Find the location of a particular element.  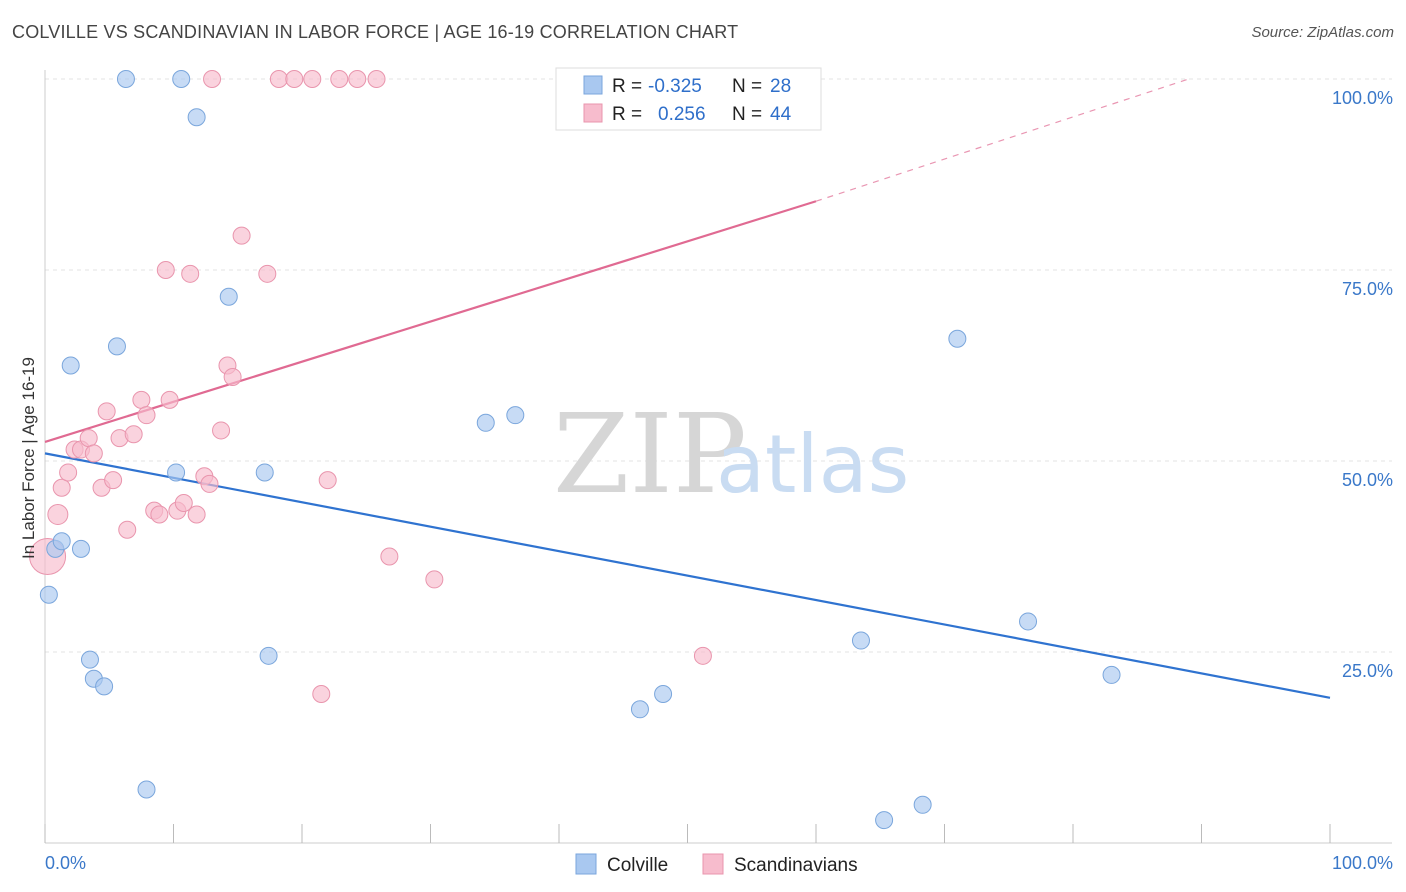

legend-r-value: -0.325 is located at coordinates (675, 86).